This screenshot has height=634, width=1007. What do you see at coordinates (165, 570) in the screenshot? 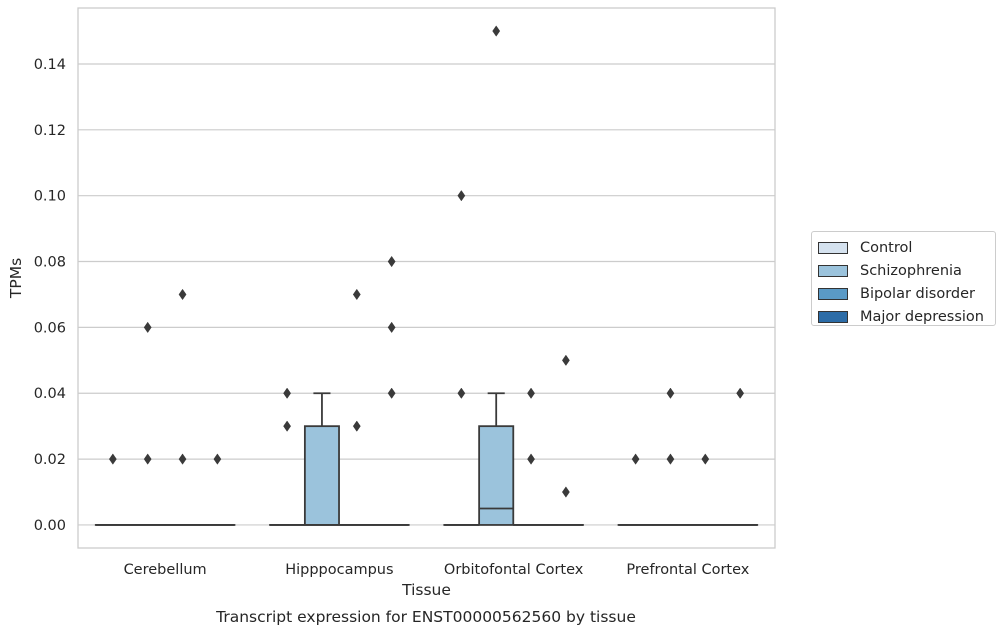
I see `x-tick-label: Cerebellum` at bounding box center [165, 570].